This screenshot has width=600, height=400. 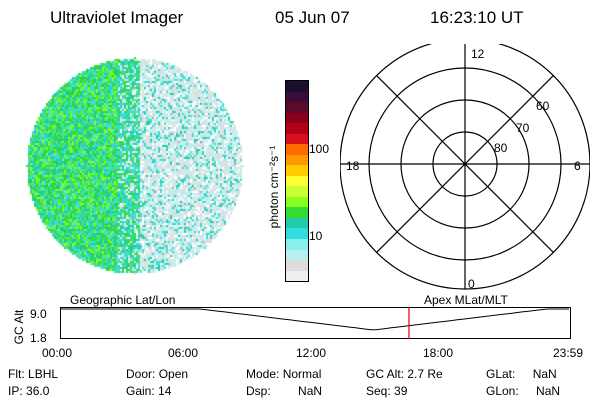 What do you see at coordinates (19, 327) in the screenshot?
I see `orbit-y-axis-label: GC Alt` at bounding box center [19, 327].